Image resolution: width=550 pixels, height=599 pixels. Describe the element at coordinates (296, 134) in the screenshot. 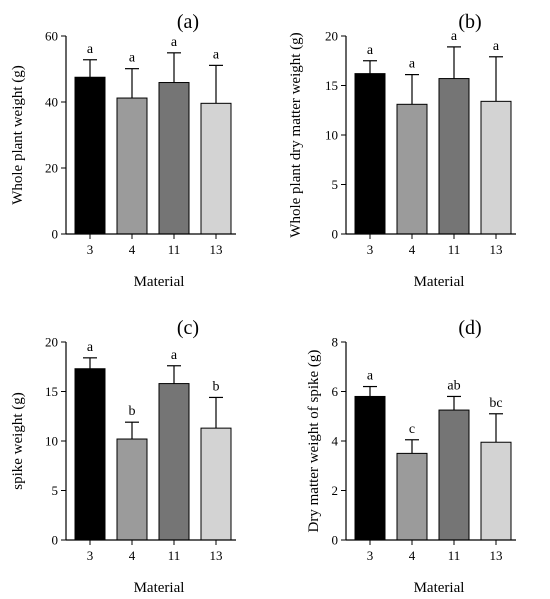

I see `y-axis-title: Whole plant dry matter weight (g)` at that location.